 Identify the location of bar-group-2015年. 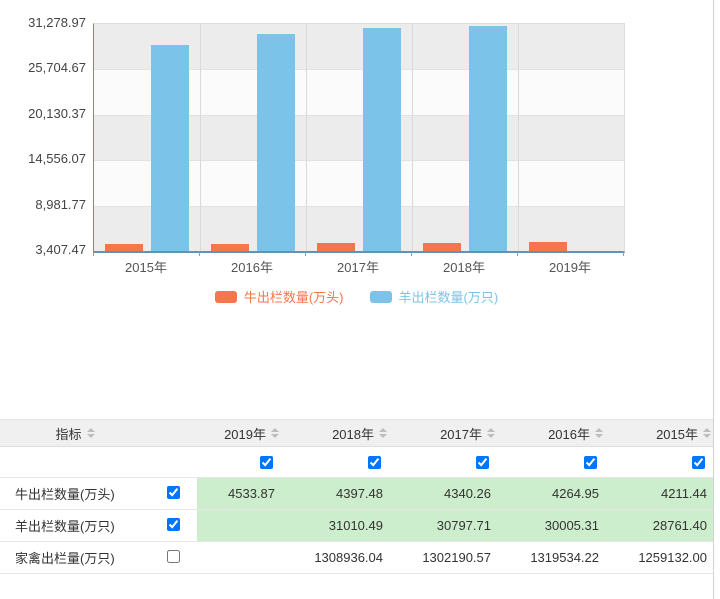
(147, 137).